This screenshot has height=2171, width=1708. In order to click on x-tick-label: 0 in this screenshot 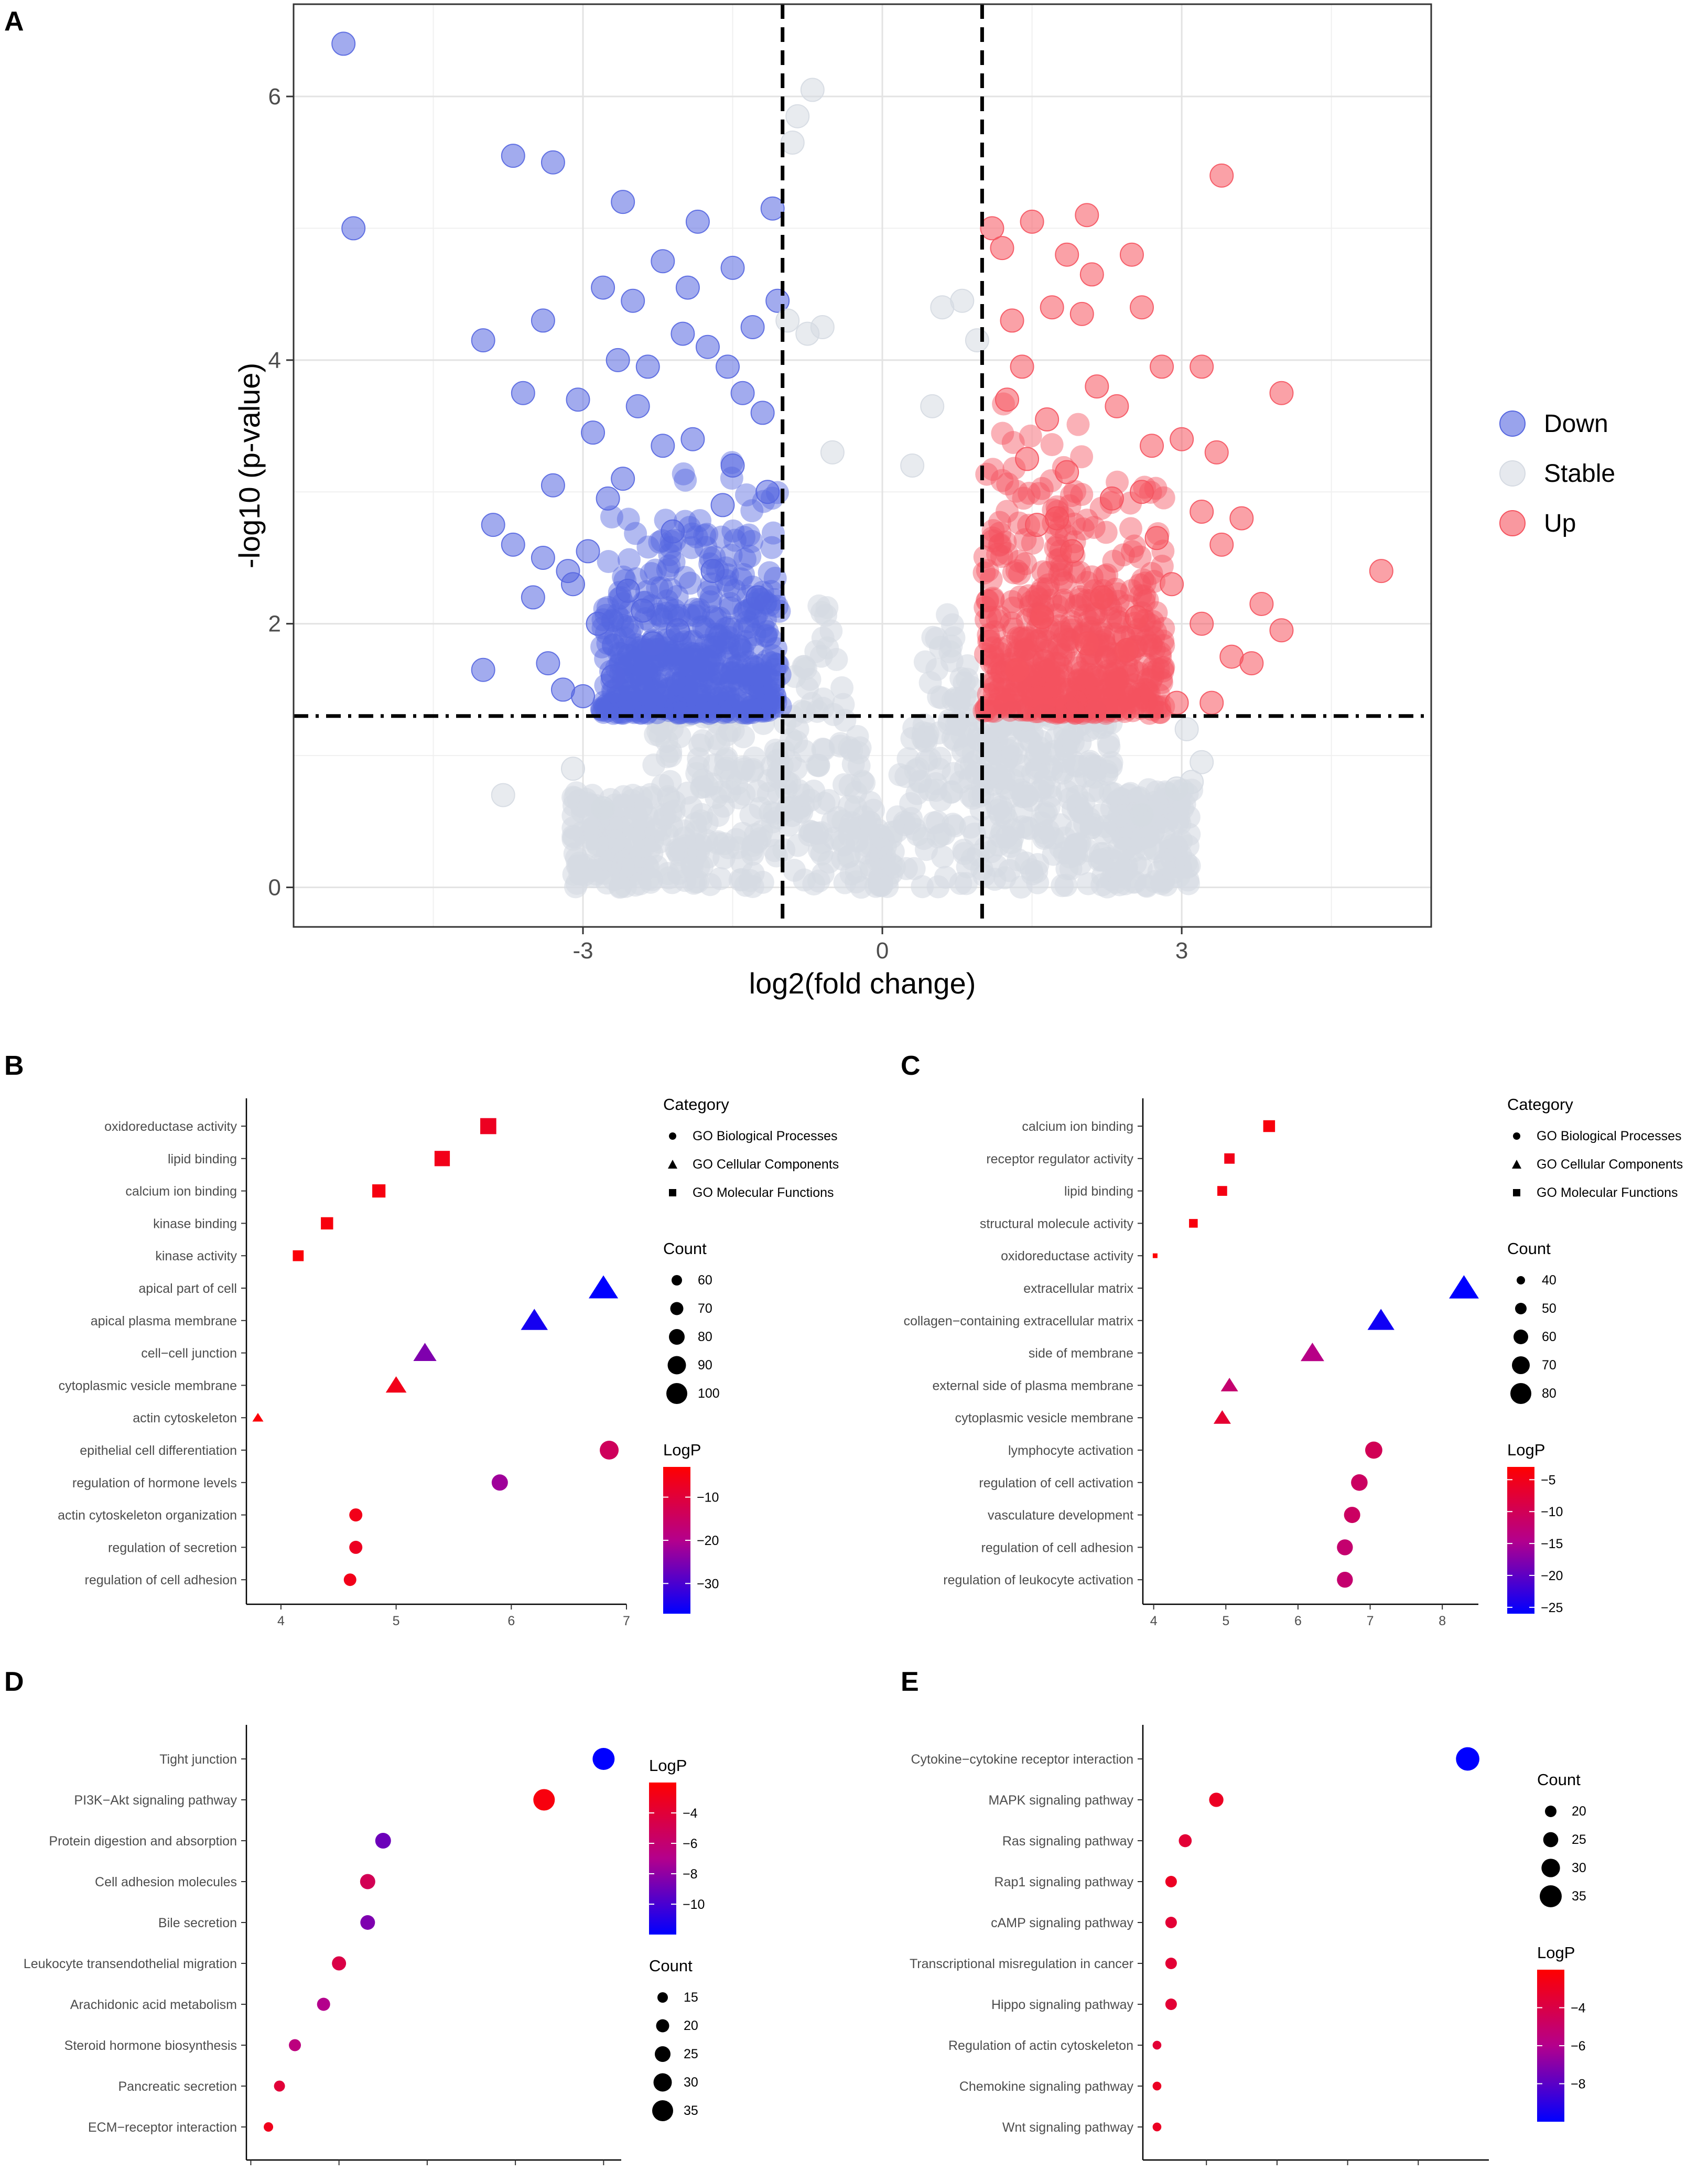, I will do `click(882, 951)`.